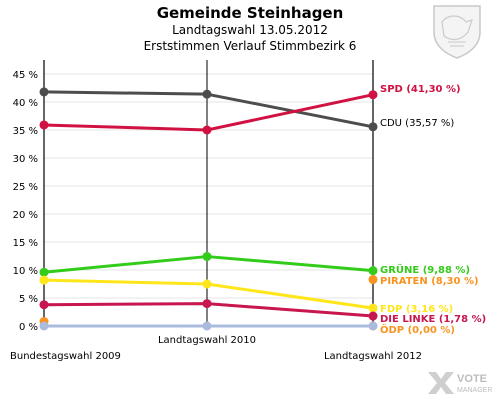 Image resolution: width=500 pixels, height=400 pixels. I want to click on data-point-piraten, so click(373, 280).